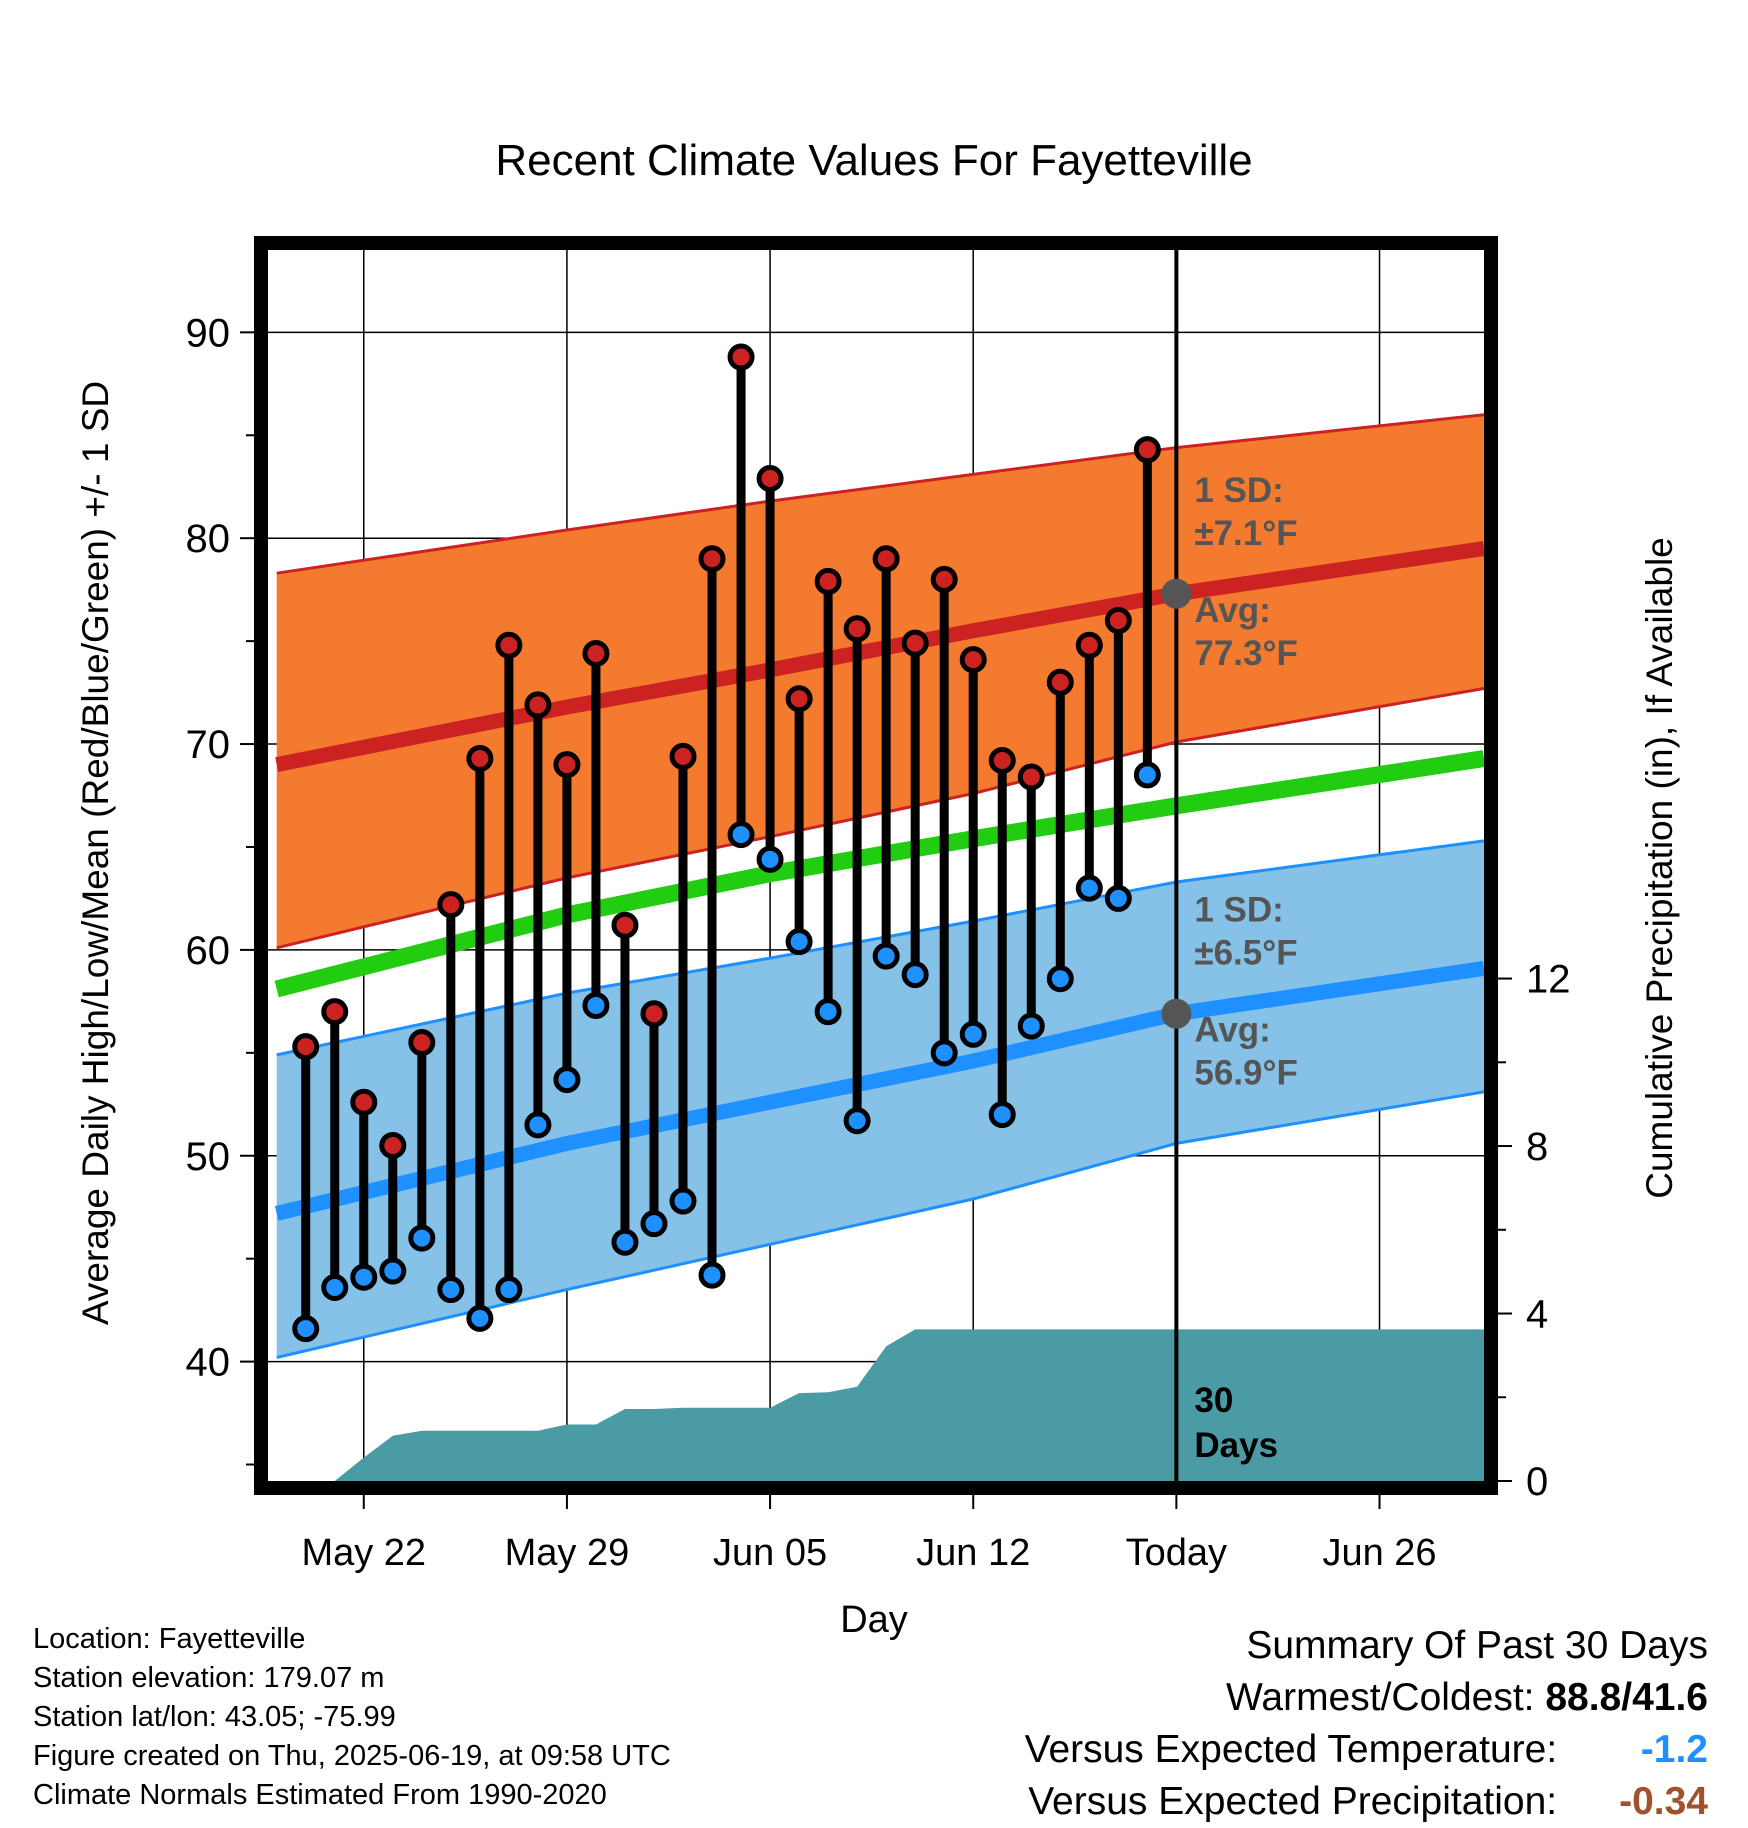 This screenshot has height=1828, width=1748. What do you see at coordinates (1379, 1553) in the screenshot?
I see `x-tick-label: Jun 26` at bounding box center [1379, 1553].